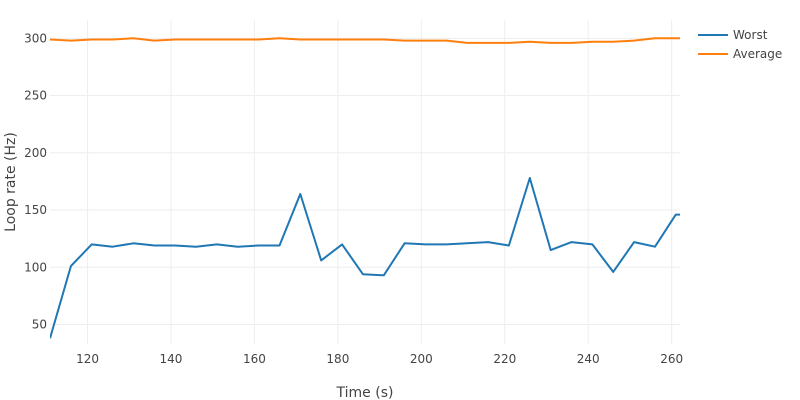  Describe the element at coordinates (171, 359) in the screenshot. I see `x-tick-label: 140` at that location.